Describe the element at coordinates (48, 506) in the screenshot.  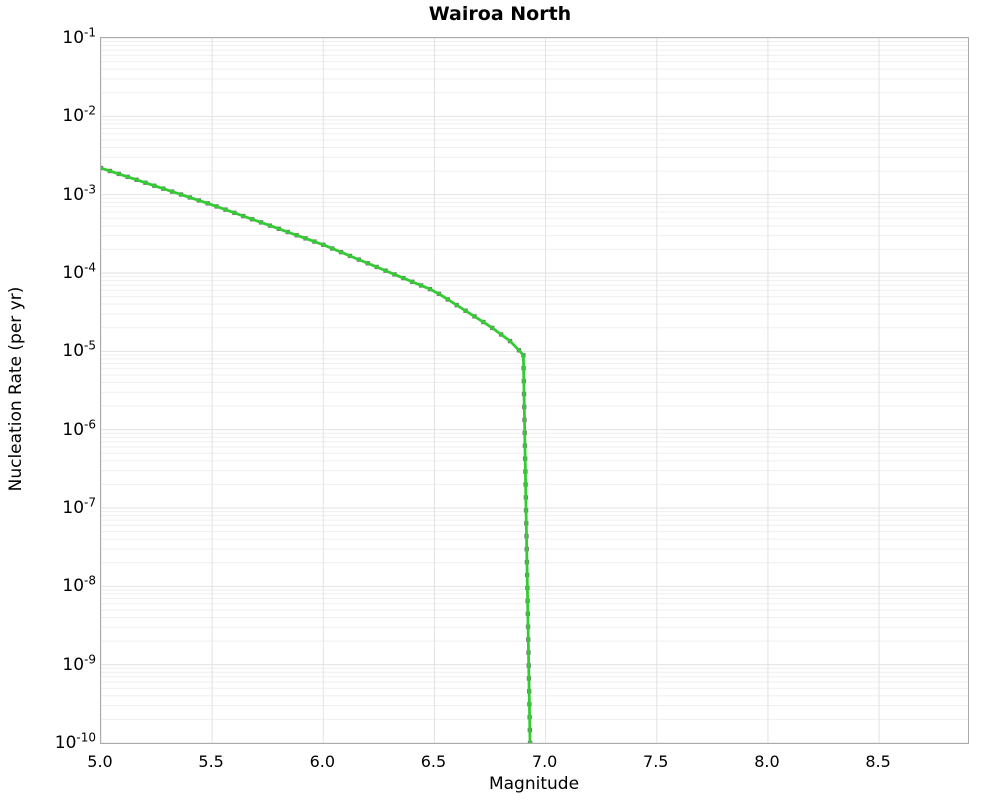
I see `y-tick-label: 10-7` at that location.